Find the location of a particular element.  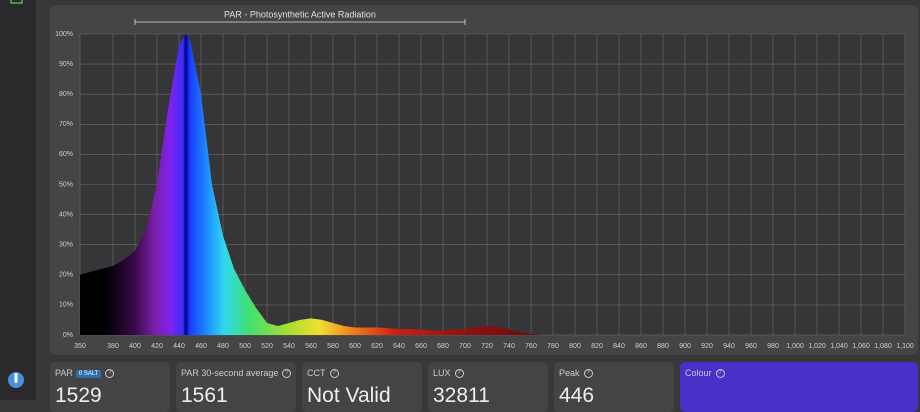

x-tick-label: 420 is located at coordinates (157, 346).